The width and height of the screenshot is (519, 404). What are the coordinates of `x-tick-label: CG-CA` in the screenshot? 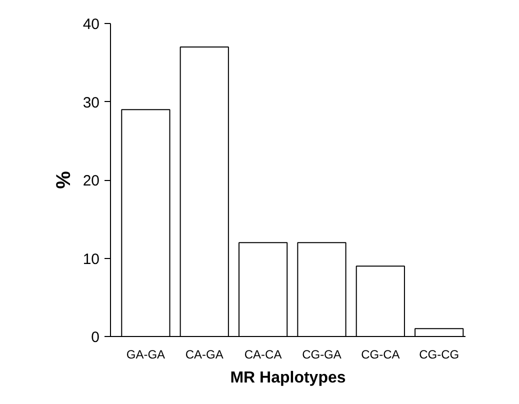 It's located at (380, 355).